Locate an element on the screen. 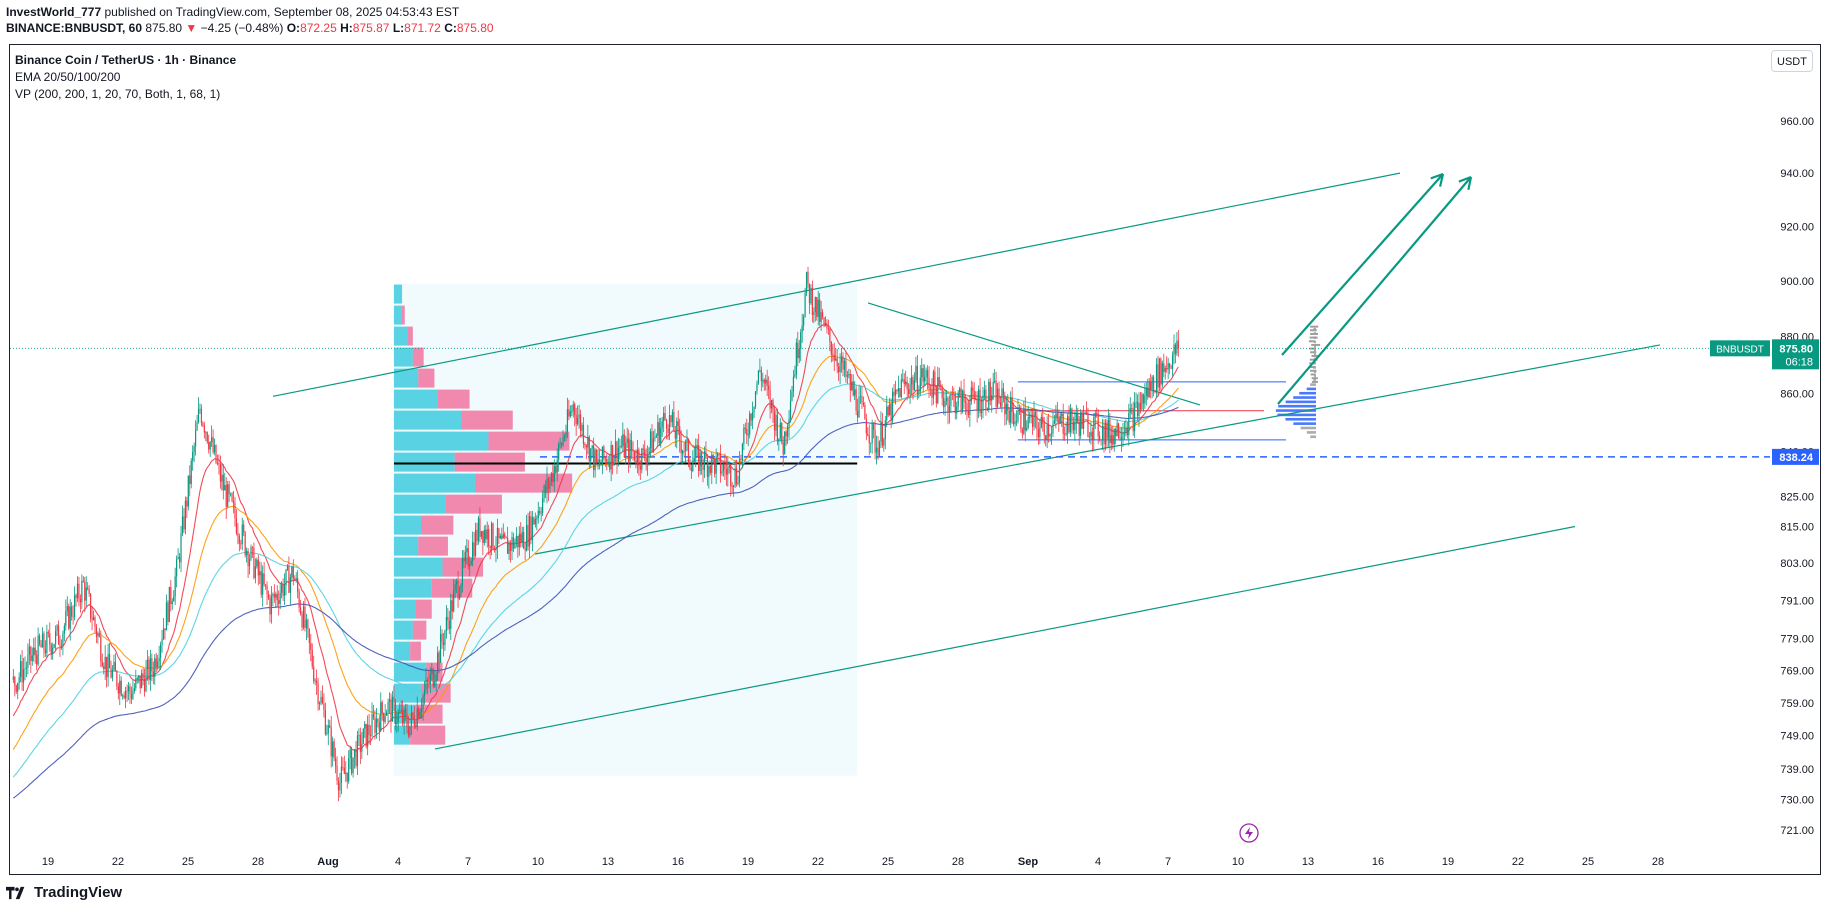 The height and width of the screenshot is (911, 1829). open-label: O: is located at coordinates (293, 28).